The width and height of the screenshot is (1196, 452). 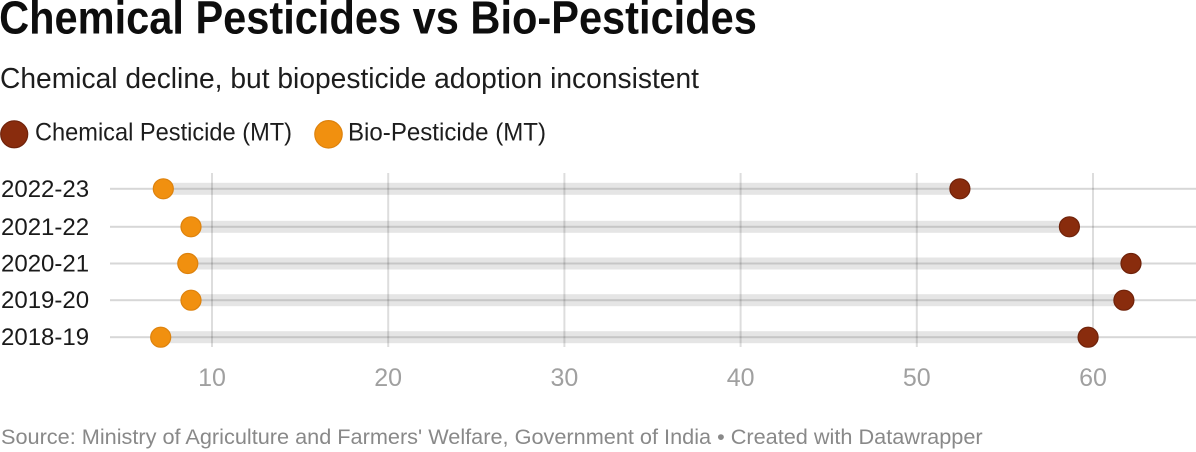 What do you see at coordinates (212, 378) in the screenshot?
I see `svg-text: 10` at bounding box center [212, 378].